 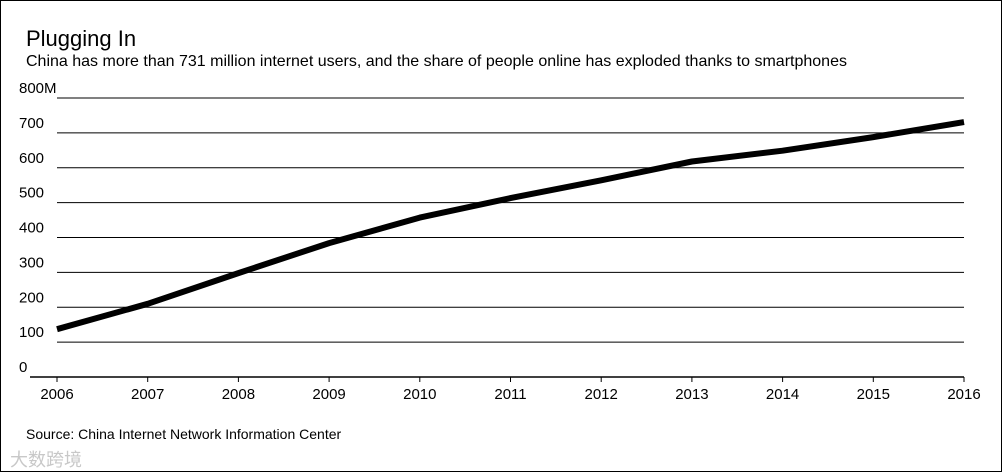 I want to click on x-tick-label: 2007, so click(x=147, y=394).